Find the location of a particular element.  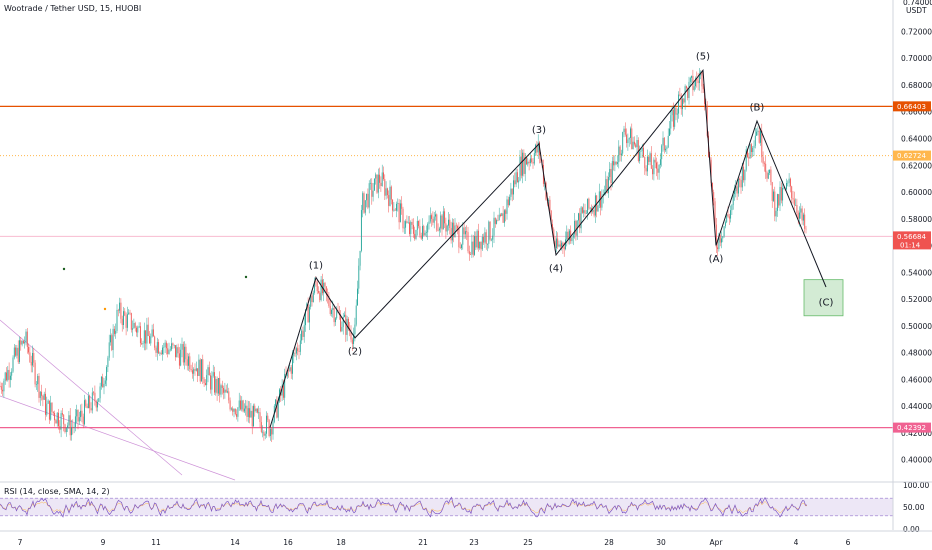

x-tick-label: 6 is located at coordinates (848, 542).